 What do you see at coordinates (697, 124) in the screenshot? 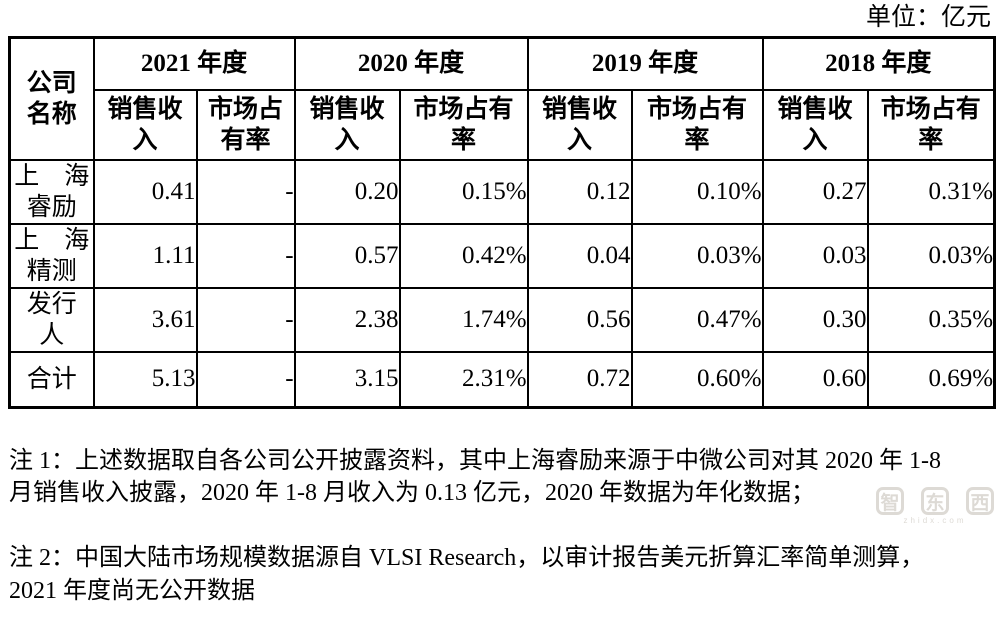
I see `sub-header-2019-share: 市场占有 率` at bounding box center [697, 124].